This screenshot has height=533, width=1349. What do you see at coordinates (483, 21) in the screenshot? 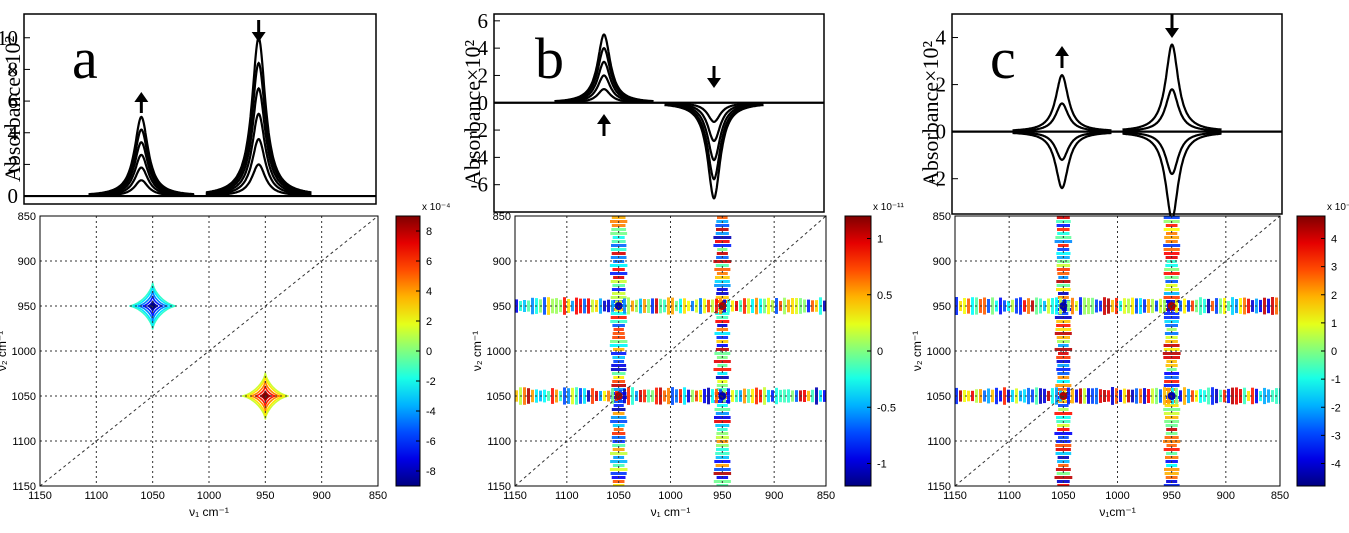
I see `y-tick-label: 6` at bounding box center [483, 21].